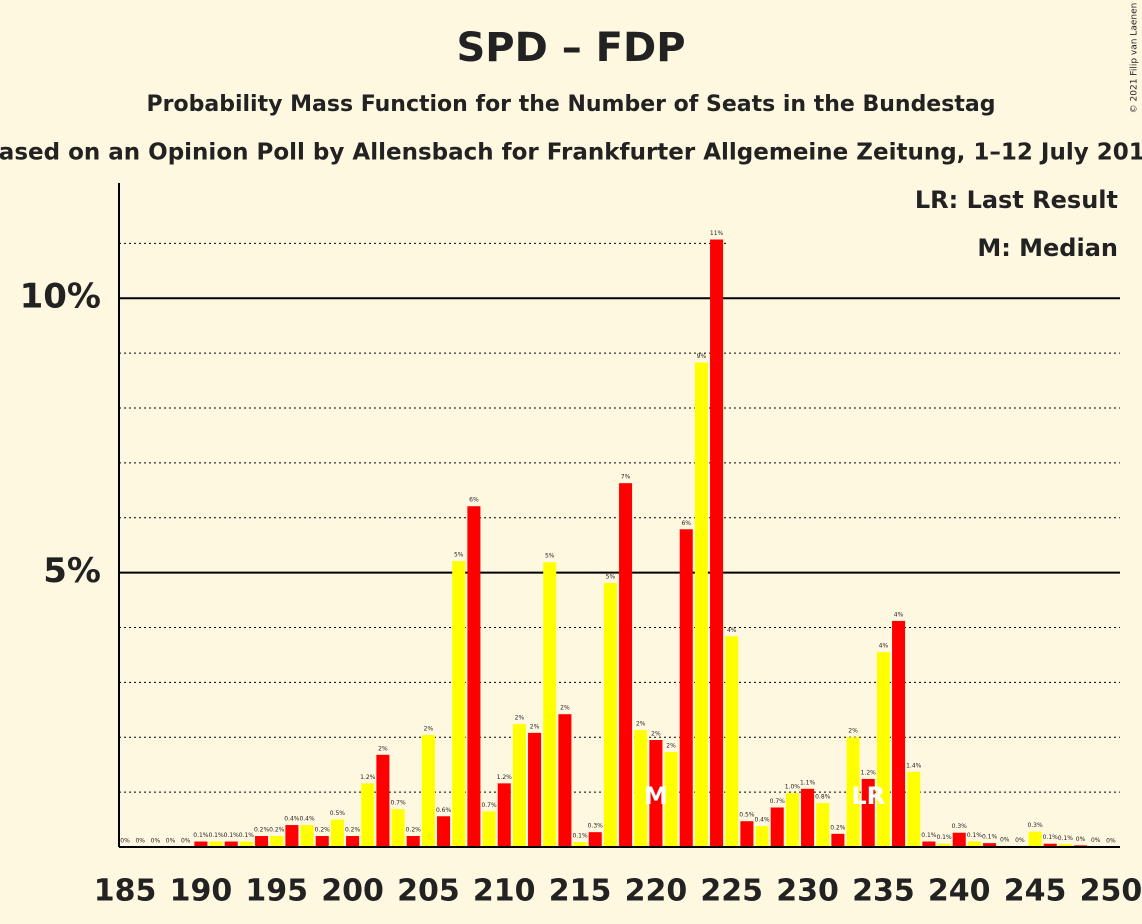 The width and height of the screenshot is (1142, 924). Describe the element at coordinates (1035, 891) in the screenshot. I see `x-tick-label: 245` at that location.